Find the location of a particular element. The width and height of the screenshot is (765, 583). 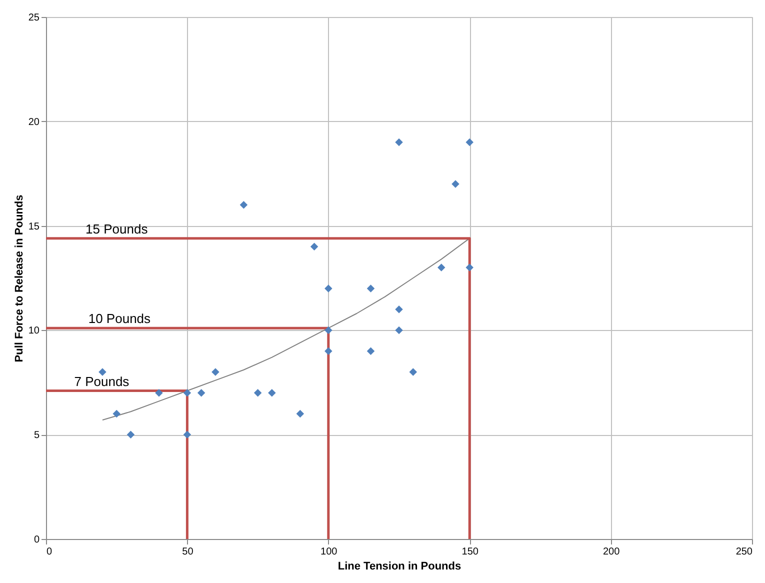

x-tick-label: 50 is located at coordinates (188, 552).